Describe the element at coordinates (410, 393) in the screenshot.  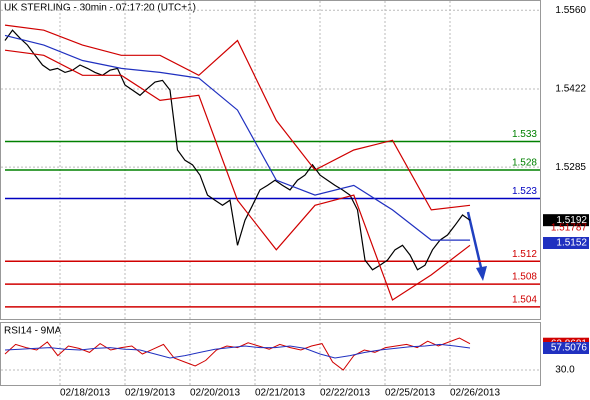
I see `x-tick-label: 02/25/2013` at that location.